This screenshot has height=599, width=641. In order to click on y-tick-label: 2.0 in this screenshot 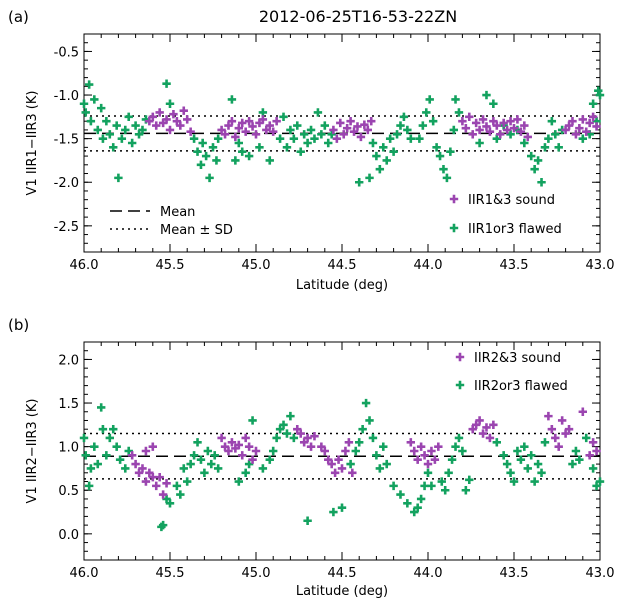, I will do `click(68, 360)`.